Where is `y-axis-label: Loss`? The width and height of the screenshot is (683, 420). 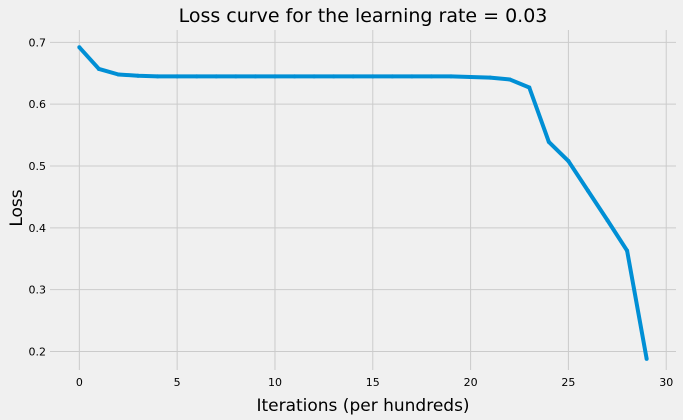 y-axis-label: Loss is located at coordinates (17, 207).